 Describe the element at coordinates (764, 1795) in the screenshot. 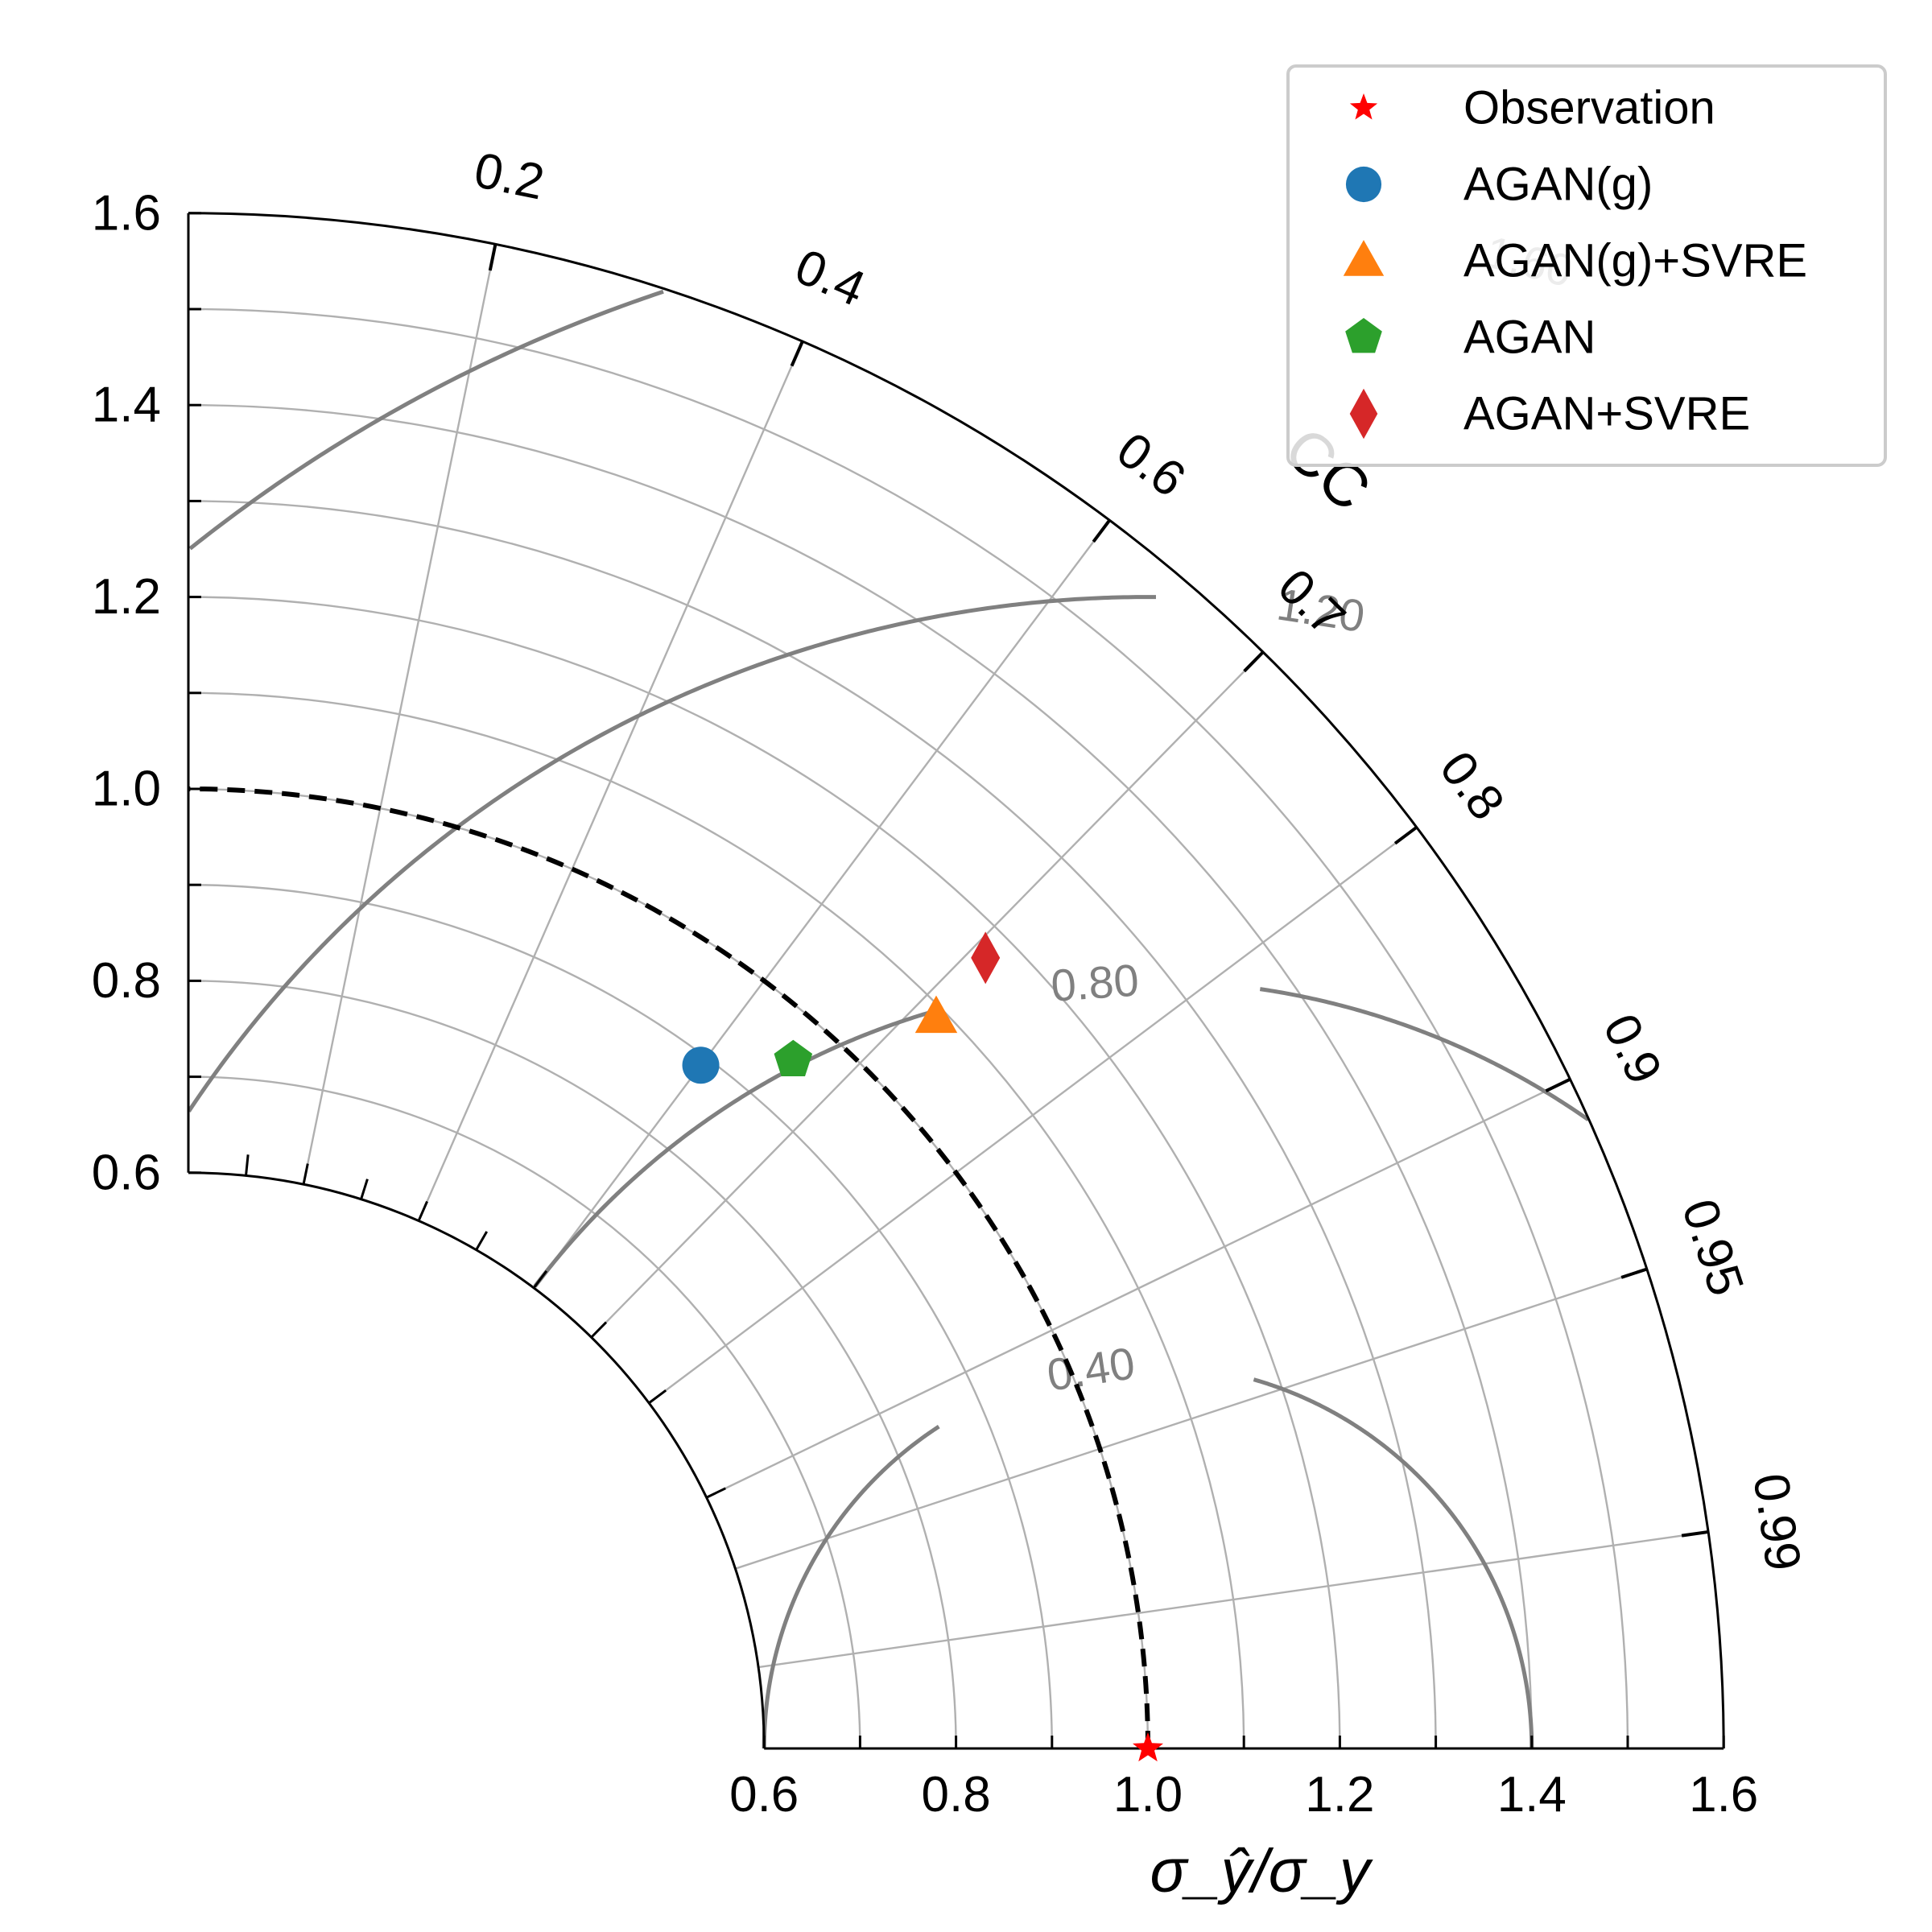

I see `x-tick-label: 0.6` at that location.